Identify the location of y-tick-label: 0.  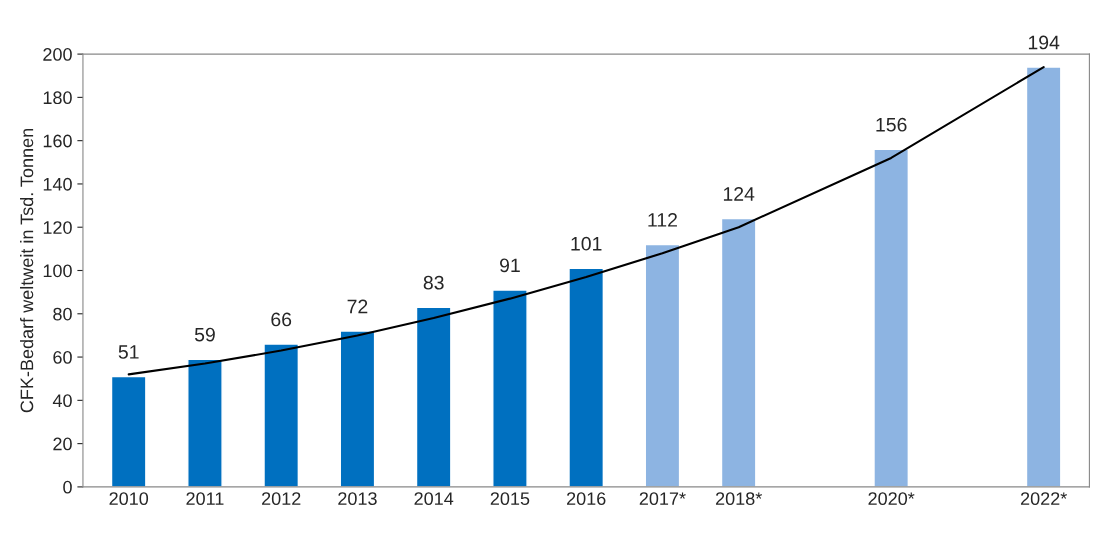
(67, 487).